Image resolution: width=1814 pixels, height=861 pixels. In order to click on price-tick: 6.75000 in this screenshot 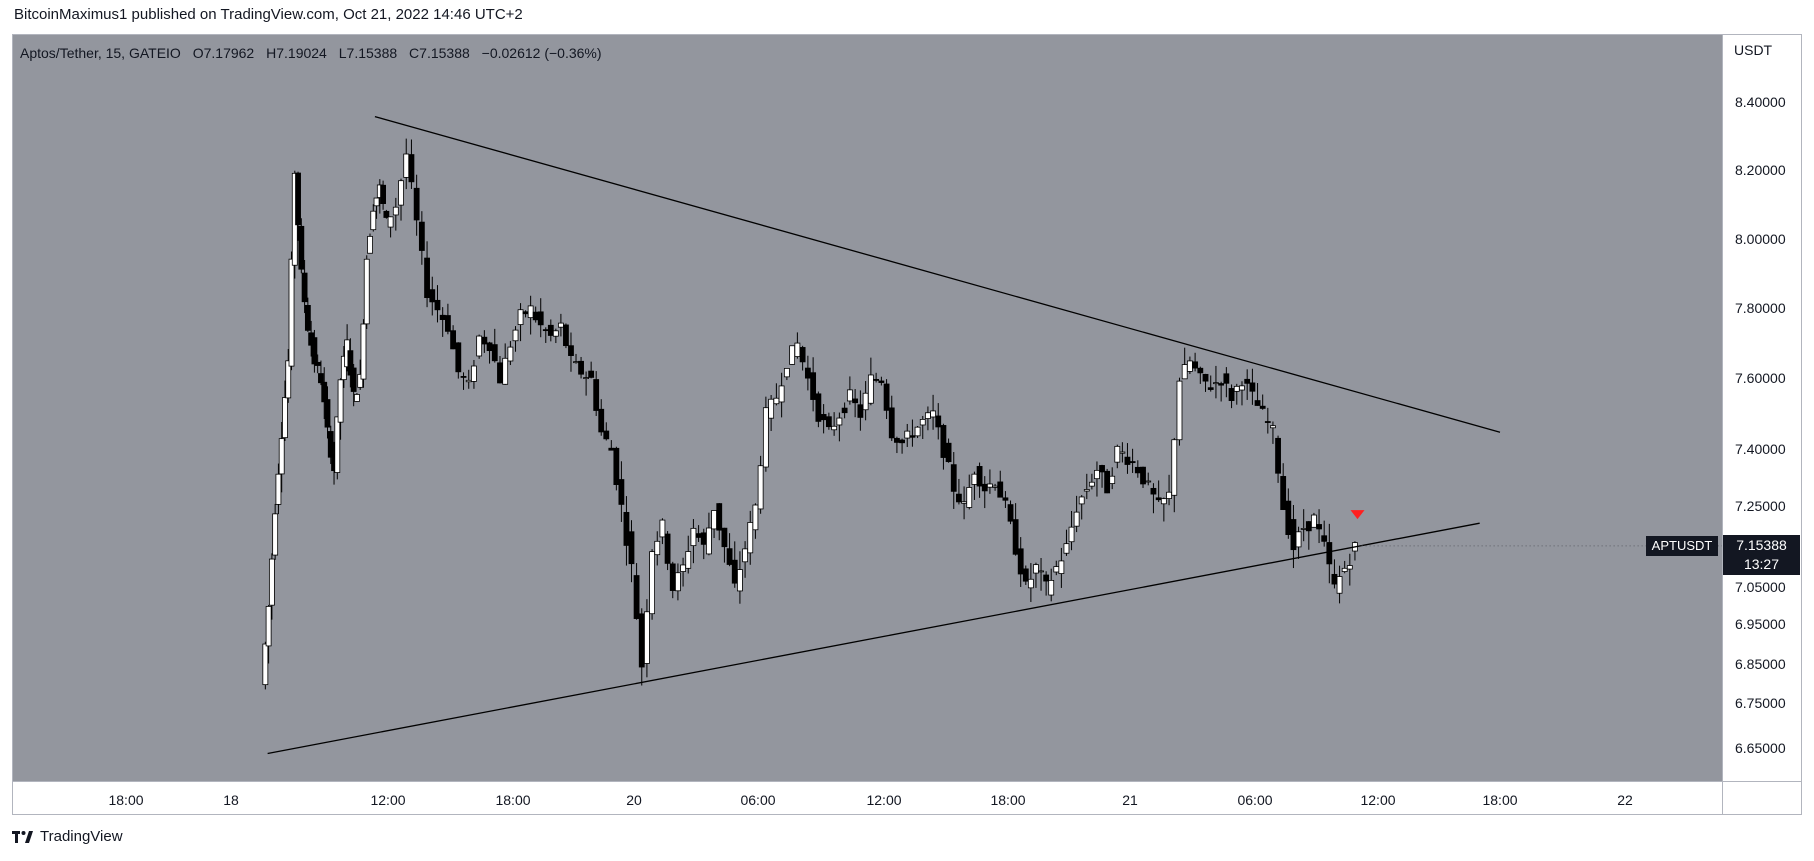, I will do `click(1760, 703)`.